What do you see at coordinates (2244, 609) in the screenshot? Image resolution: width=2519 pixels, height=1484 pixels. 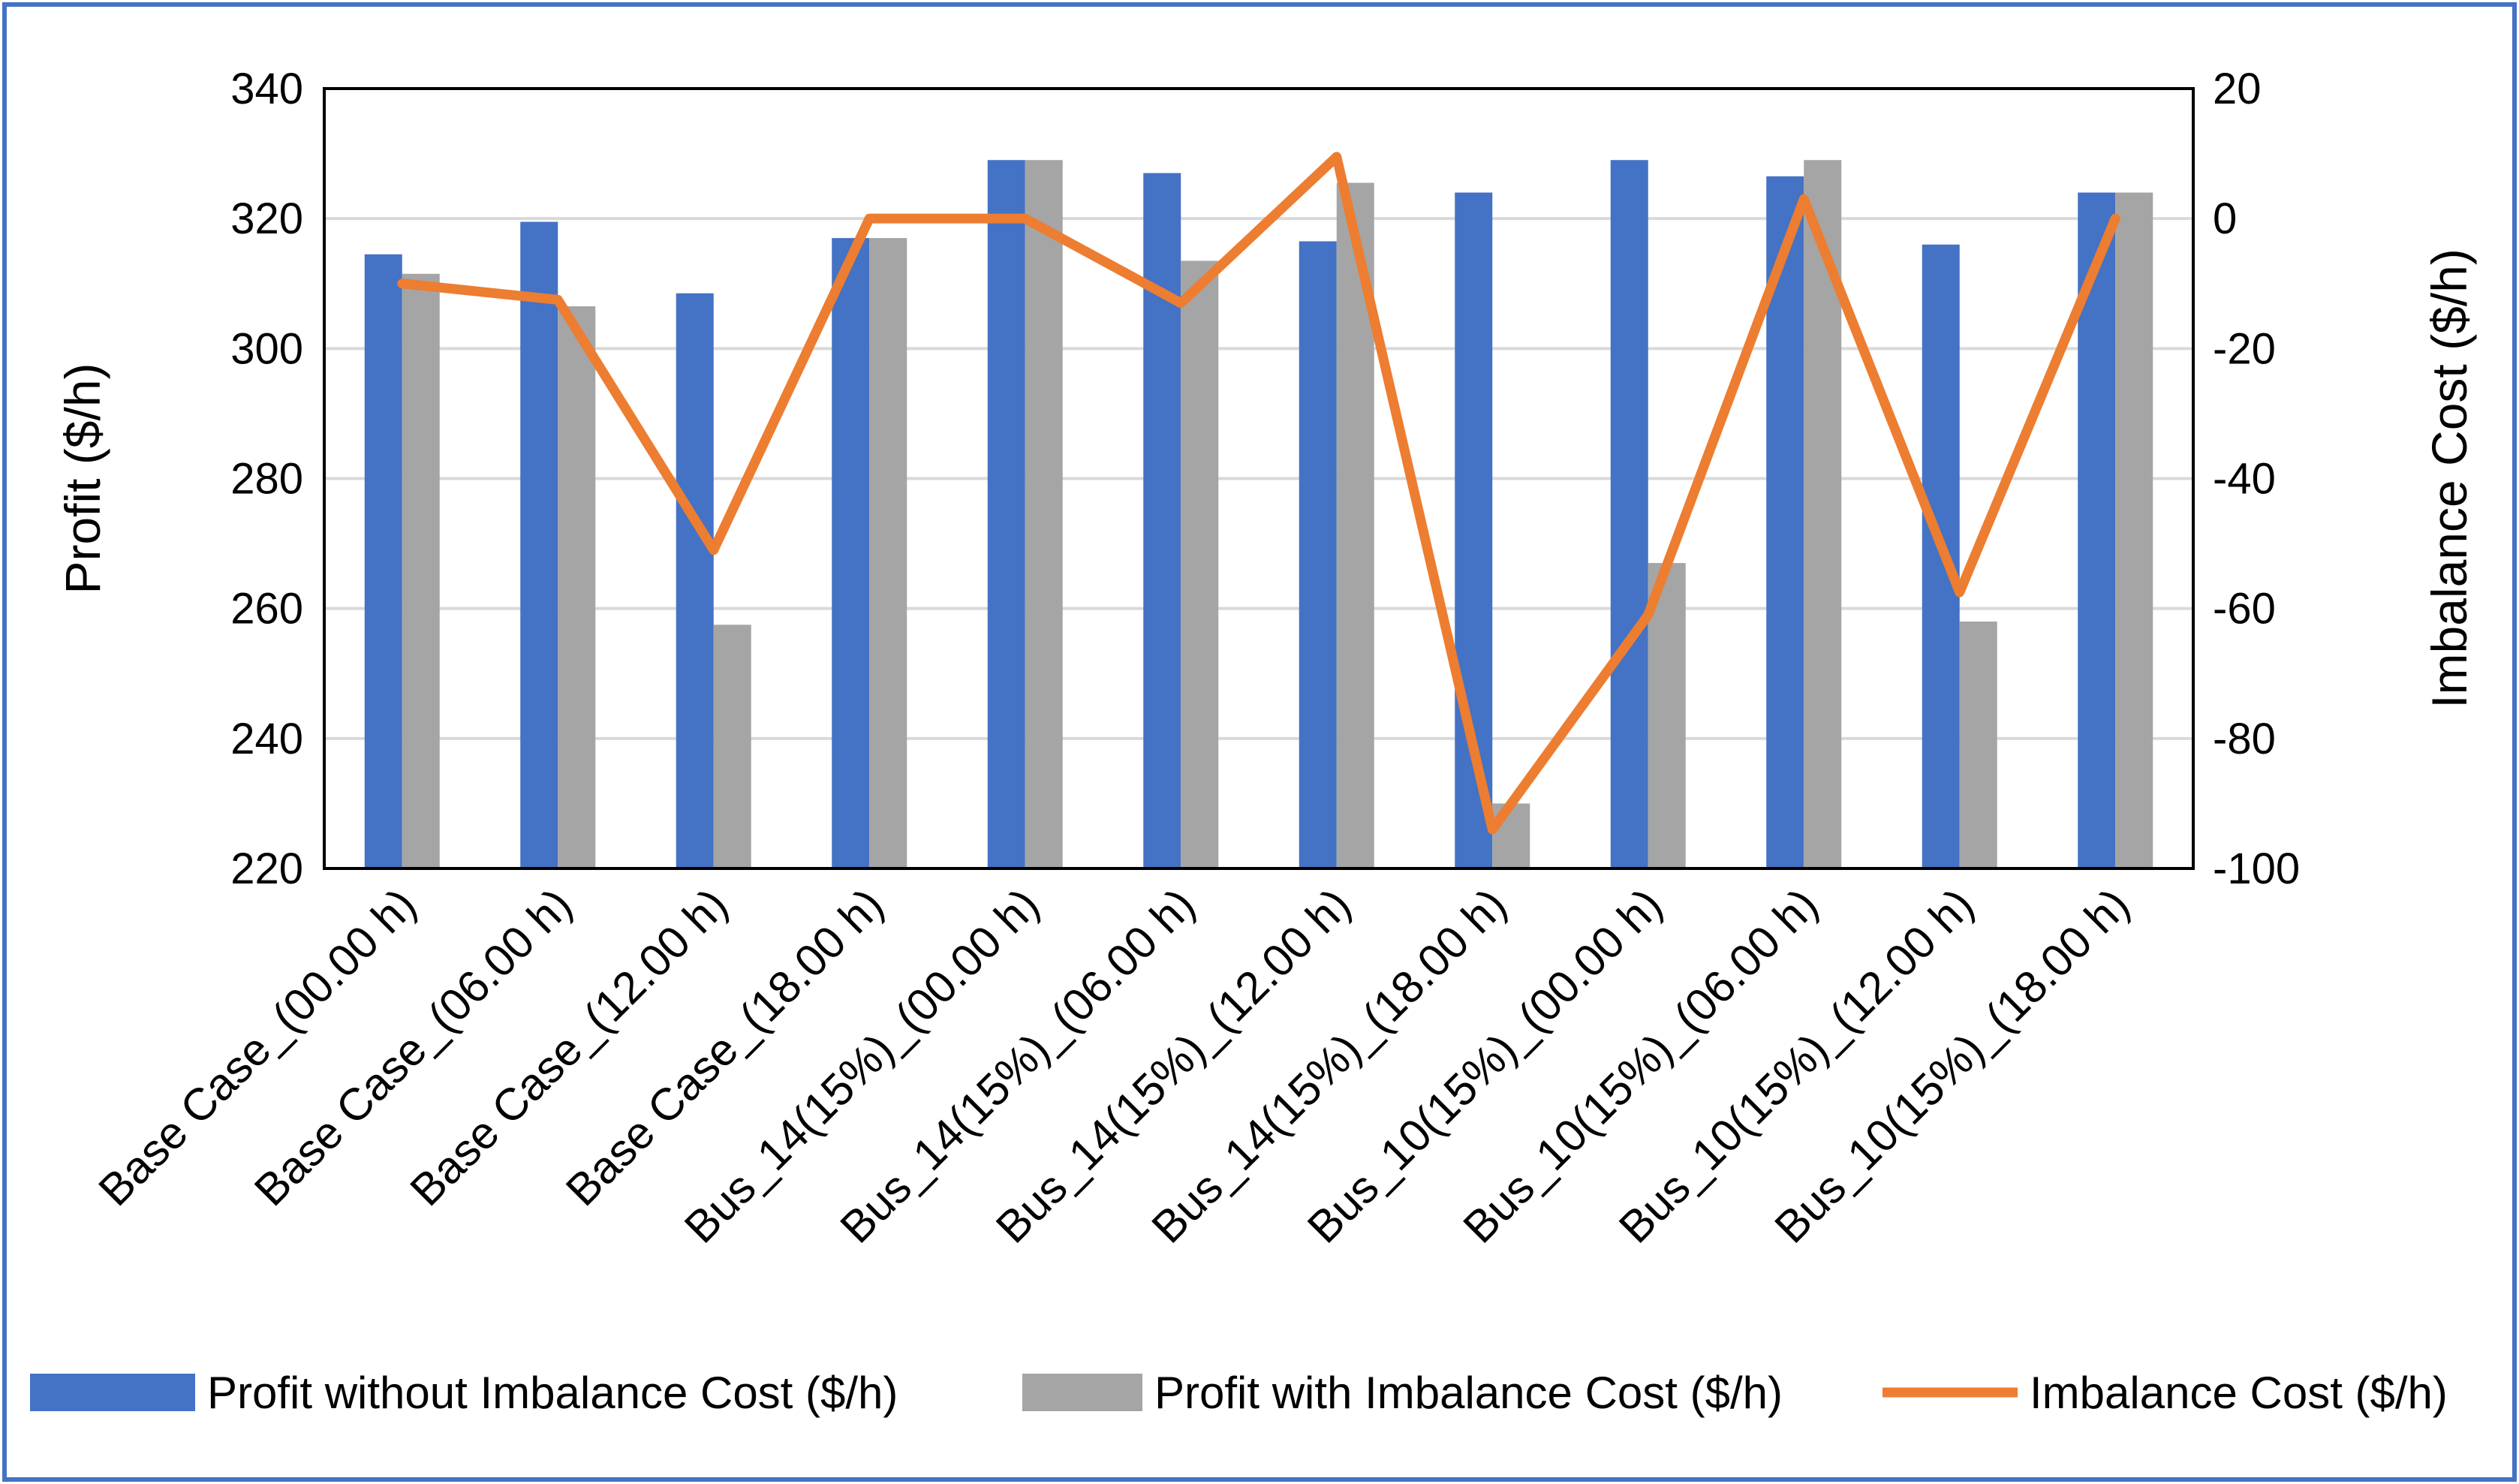 I see `right-tick-label: -60` at bounding box center [2244, 609].